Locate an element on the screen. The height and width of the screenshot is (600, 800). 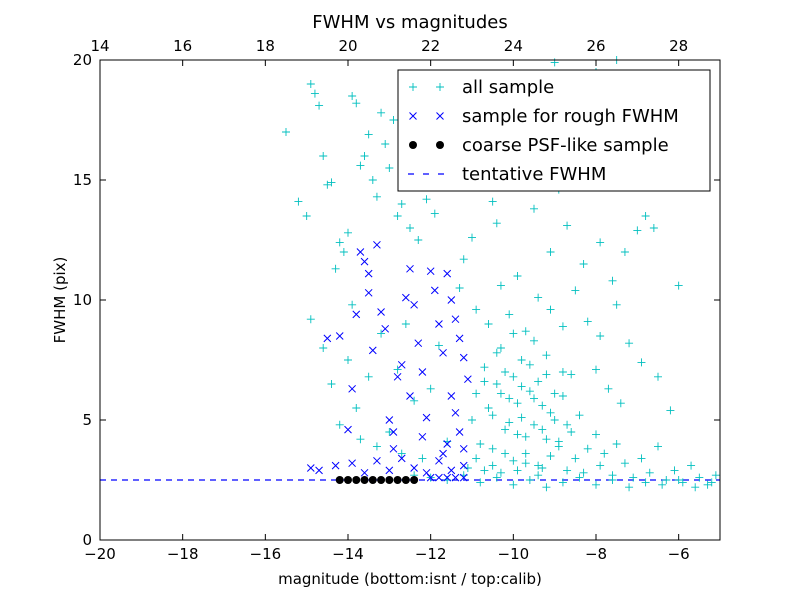
x-tick-label: −8 is located at coordinates (596, 554).